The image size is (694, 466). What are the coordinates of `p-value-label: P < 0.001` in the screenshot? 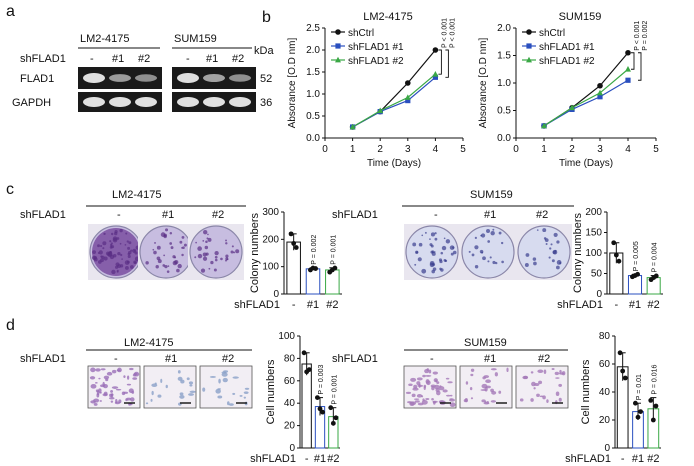 It's located at (444, 33).